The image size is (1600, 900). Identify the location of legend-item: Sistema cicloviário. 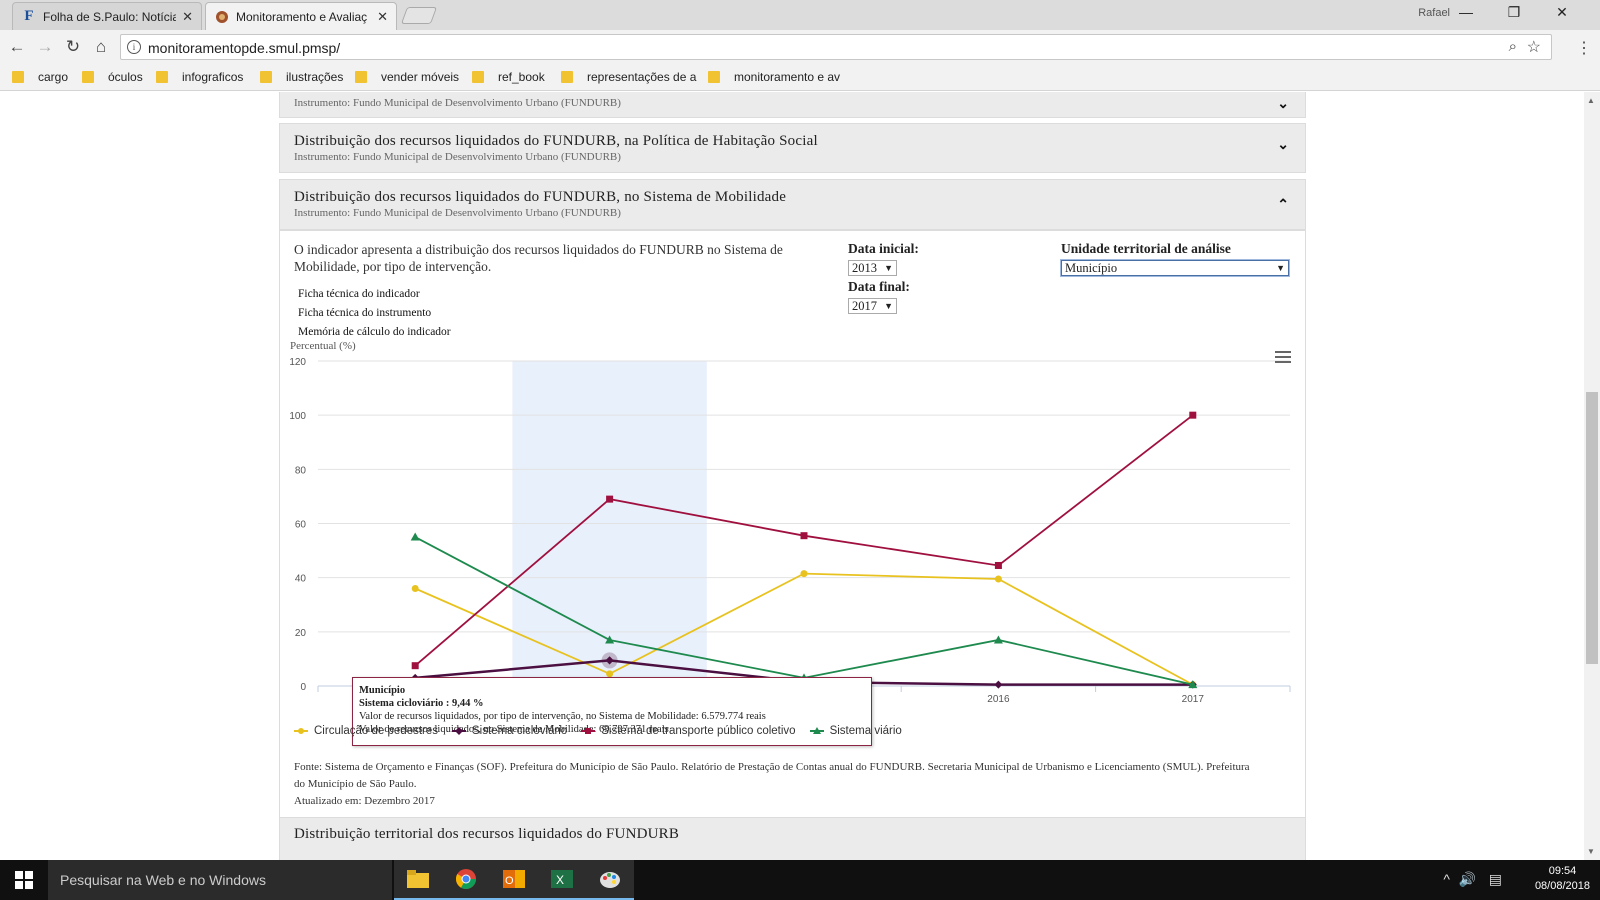
(509, 731).